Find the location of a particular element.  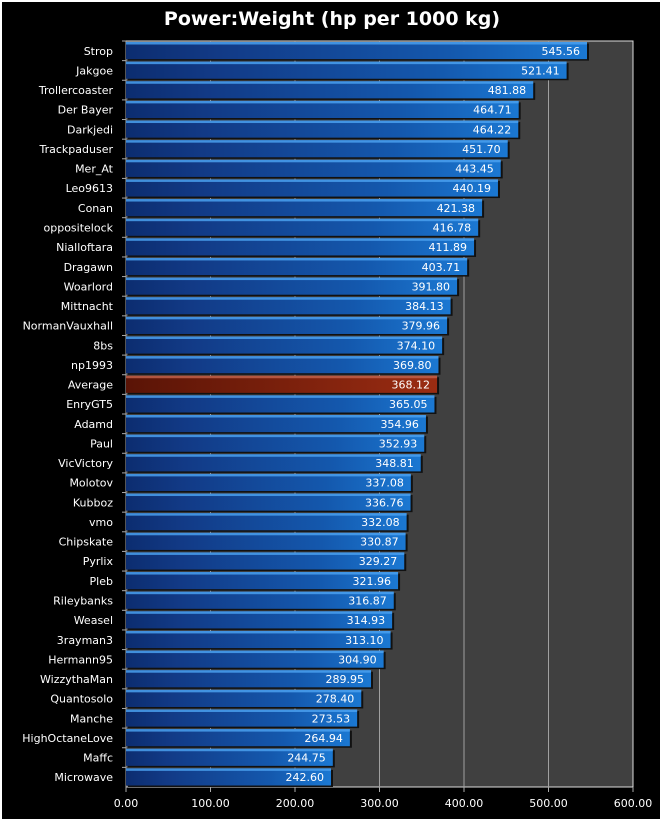

category-label: Maffc is located at coordinates (98, 758).